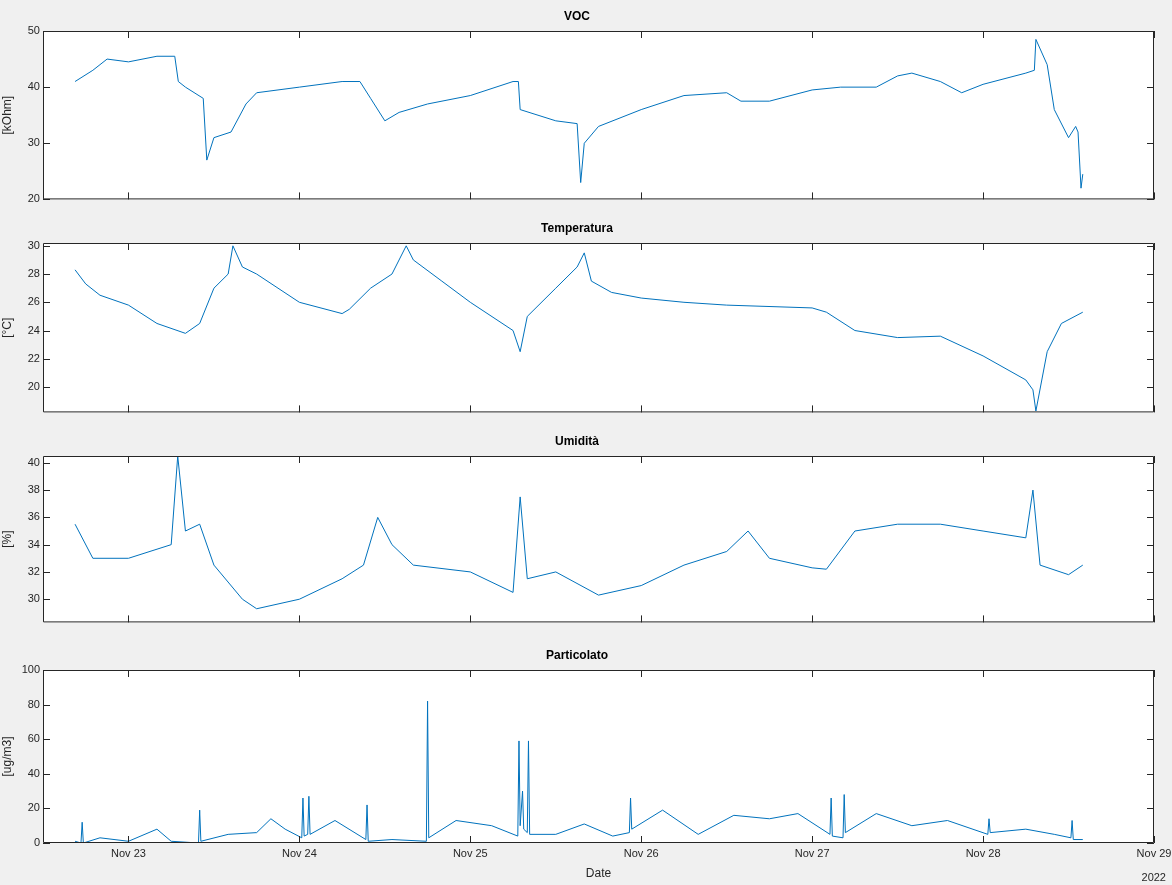  Describe the element at coordinates (577, 654) in the screenshot. I see `chart-title: Particolato` at that location.